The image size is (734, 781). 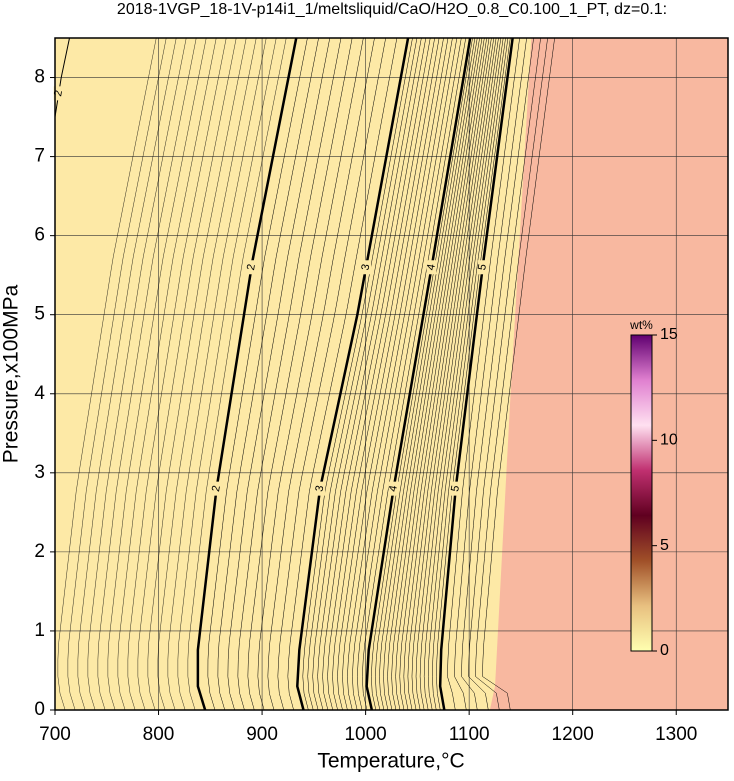 What do you see at coordinates (641, 493) in the screenshot?
I see `colorbar` at bounding box center [641, 493].